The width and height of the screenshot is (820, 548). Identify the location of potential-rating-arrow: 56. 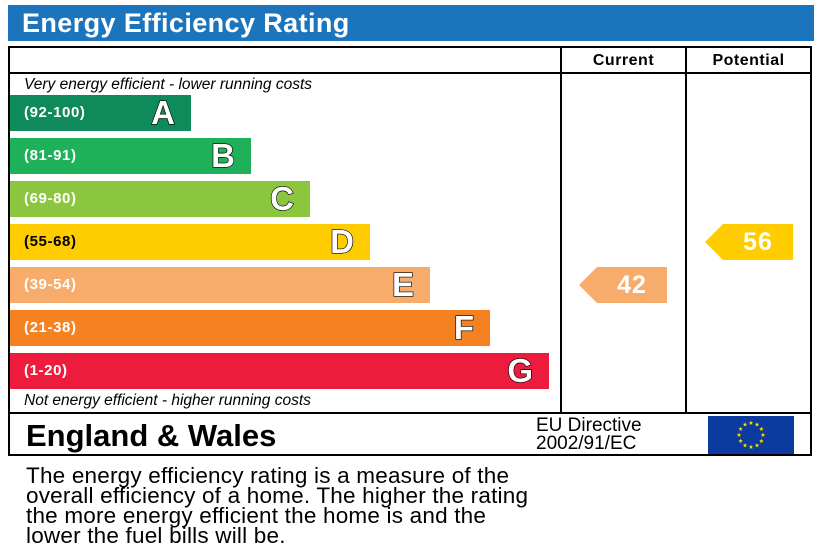
(749, 242).